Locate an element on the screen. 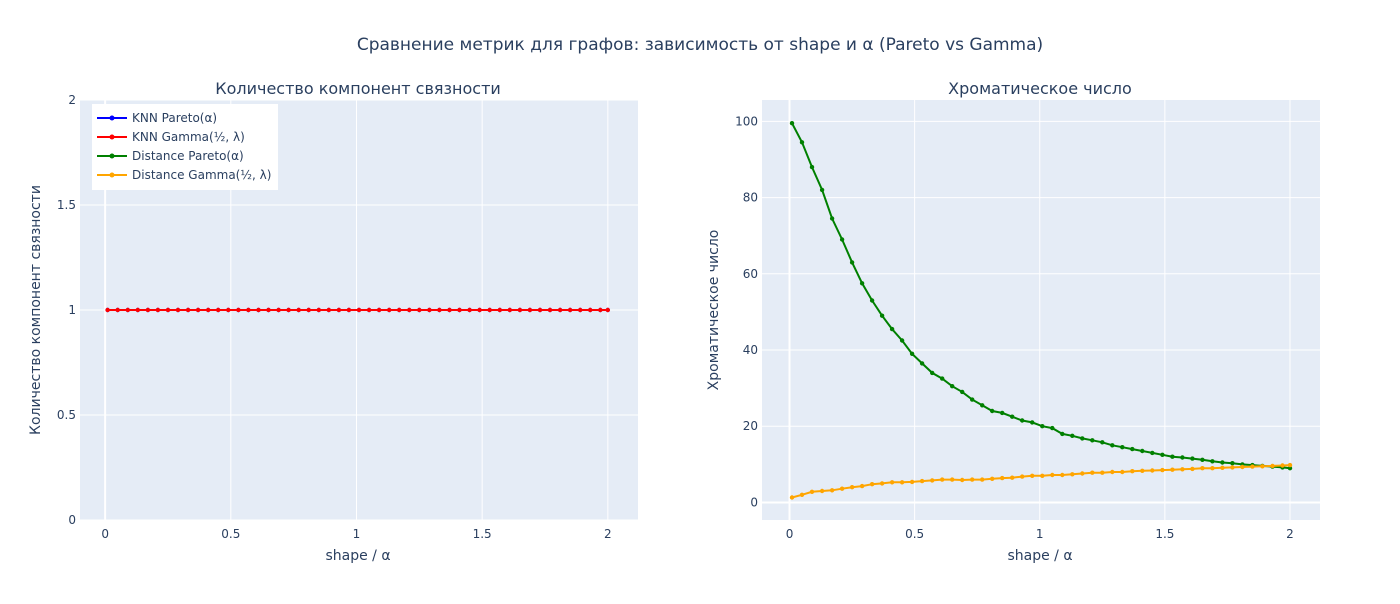 This screenshot has width=1400, height=604. y-tick-label: 2 is located at coordinates (72, 100).